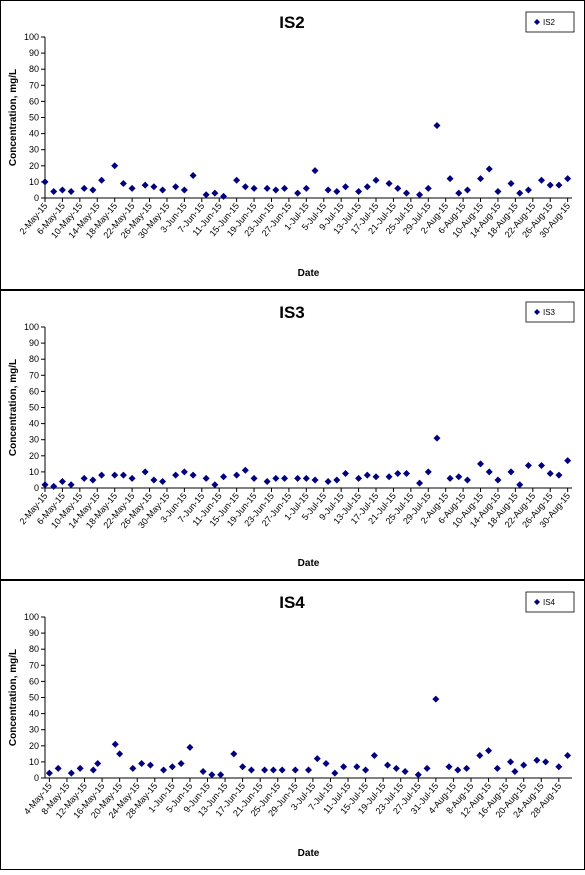 This screenshot has width=585, height=875. What do you see at coordinates (34, 53) in the screenshot?
I see `y-tick-label: 90` at bounding box center [34, 53].